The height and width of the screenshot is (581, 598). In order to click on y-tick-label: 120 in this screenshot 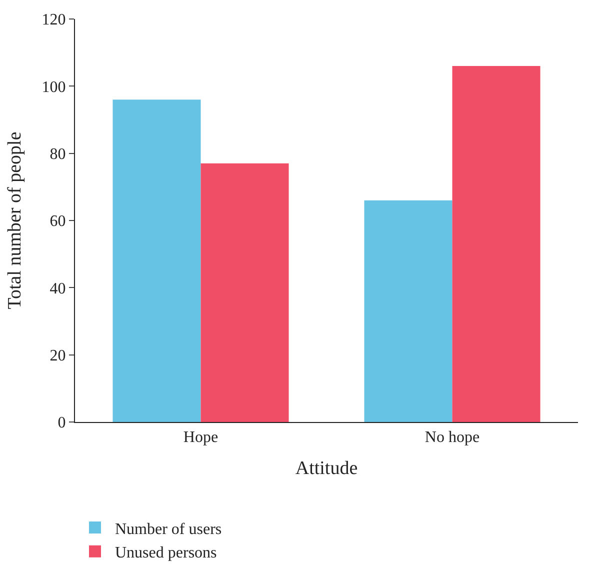, I will do `click(54, 20)`.